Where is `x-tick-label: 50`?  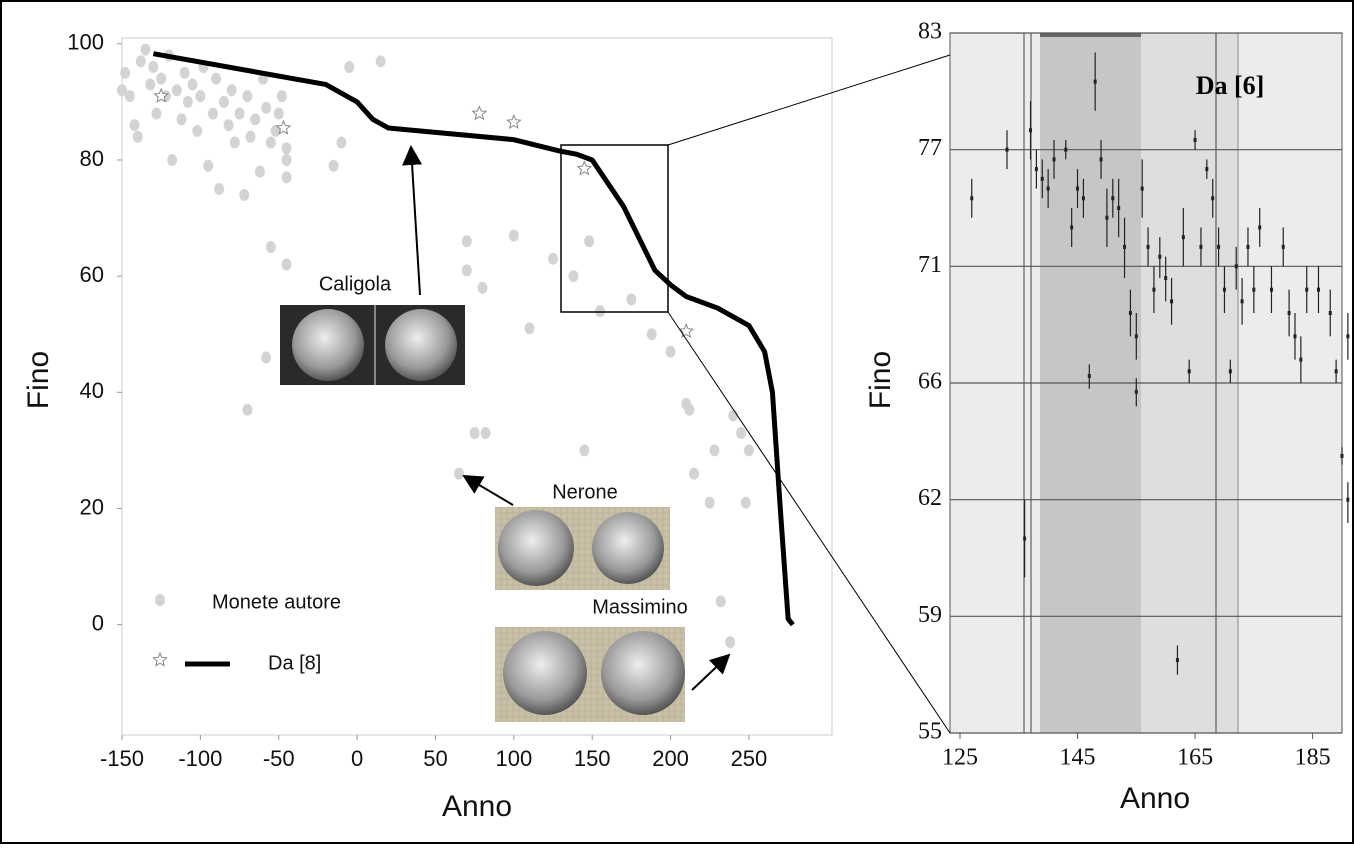 x-tick-label: 50 is located at coordinates (435, 758).